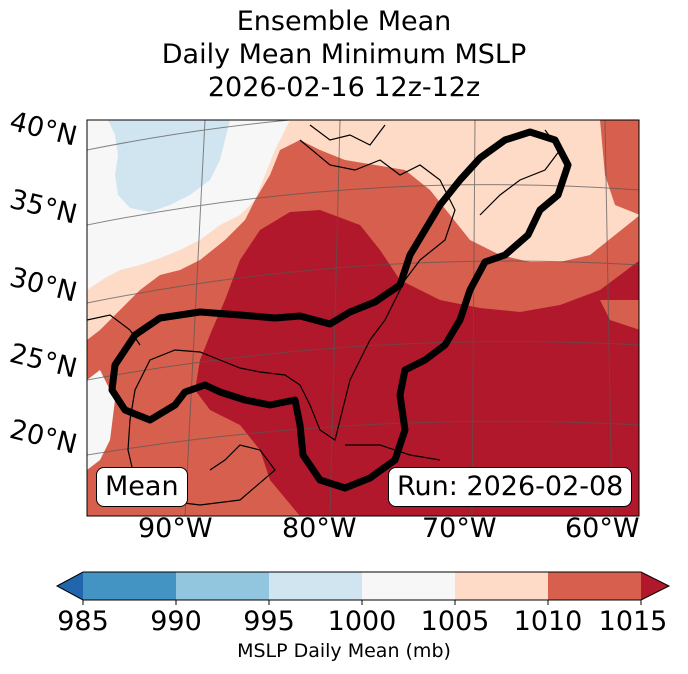 The width and height of the screenshot is (688, 674). What do you see at coordinates (362, 621) in the screenshot?
I see `colorbar-tick-1000: 1000` at bounding box center [362, 621].